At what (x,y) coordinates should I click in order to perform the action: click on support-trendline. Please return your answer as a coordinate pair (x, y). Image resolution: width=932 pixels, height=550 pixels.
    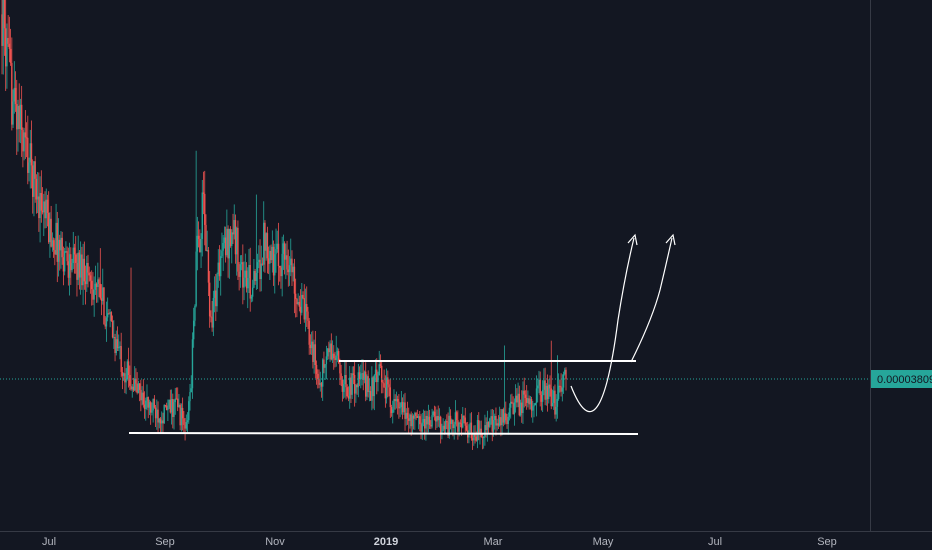
    Looking at the image, I should click on (383, 433).